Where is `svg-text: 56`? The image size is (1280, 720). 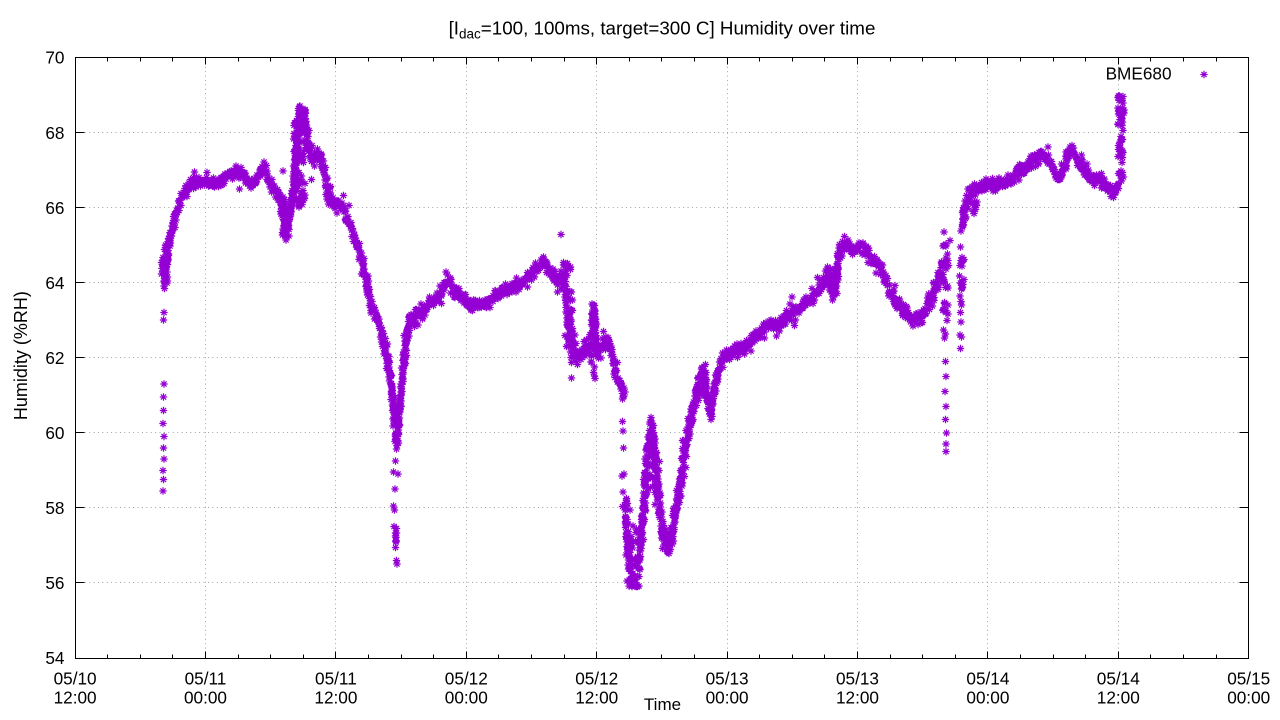 svg-text: 56 is located at coordinates (54, 583).